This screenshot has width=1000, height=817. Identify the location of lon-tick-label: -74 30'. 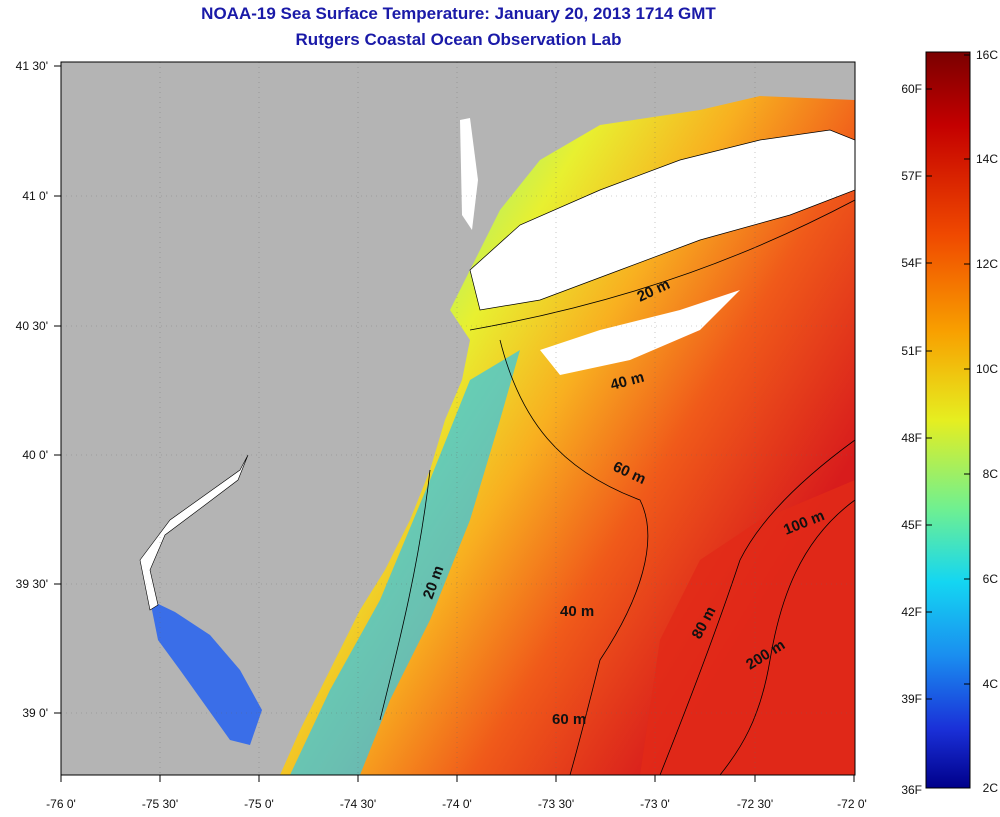
(358, 804).